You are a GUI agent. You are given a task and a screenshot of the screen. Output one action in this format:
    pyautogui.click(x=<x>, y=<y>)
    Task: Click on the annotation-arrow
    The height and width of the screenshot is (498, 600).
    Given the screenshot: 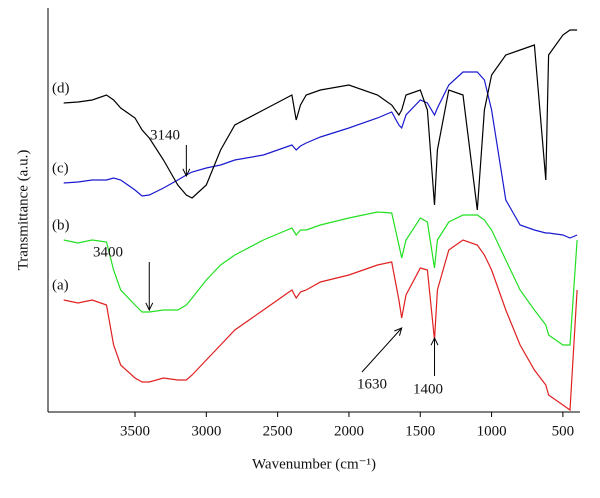 What is the action you would take?
    pyautogui.click(x=382, y=350)
    